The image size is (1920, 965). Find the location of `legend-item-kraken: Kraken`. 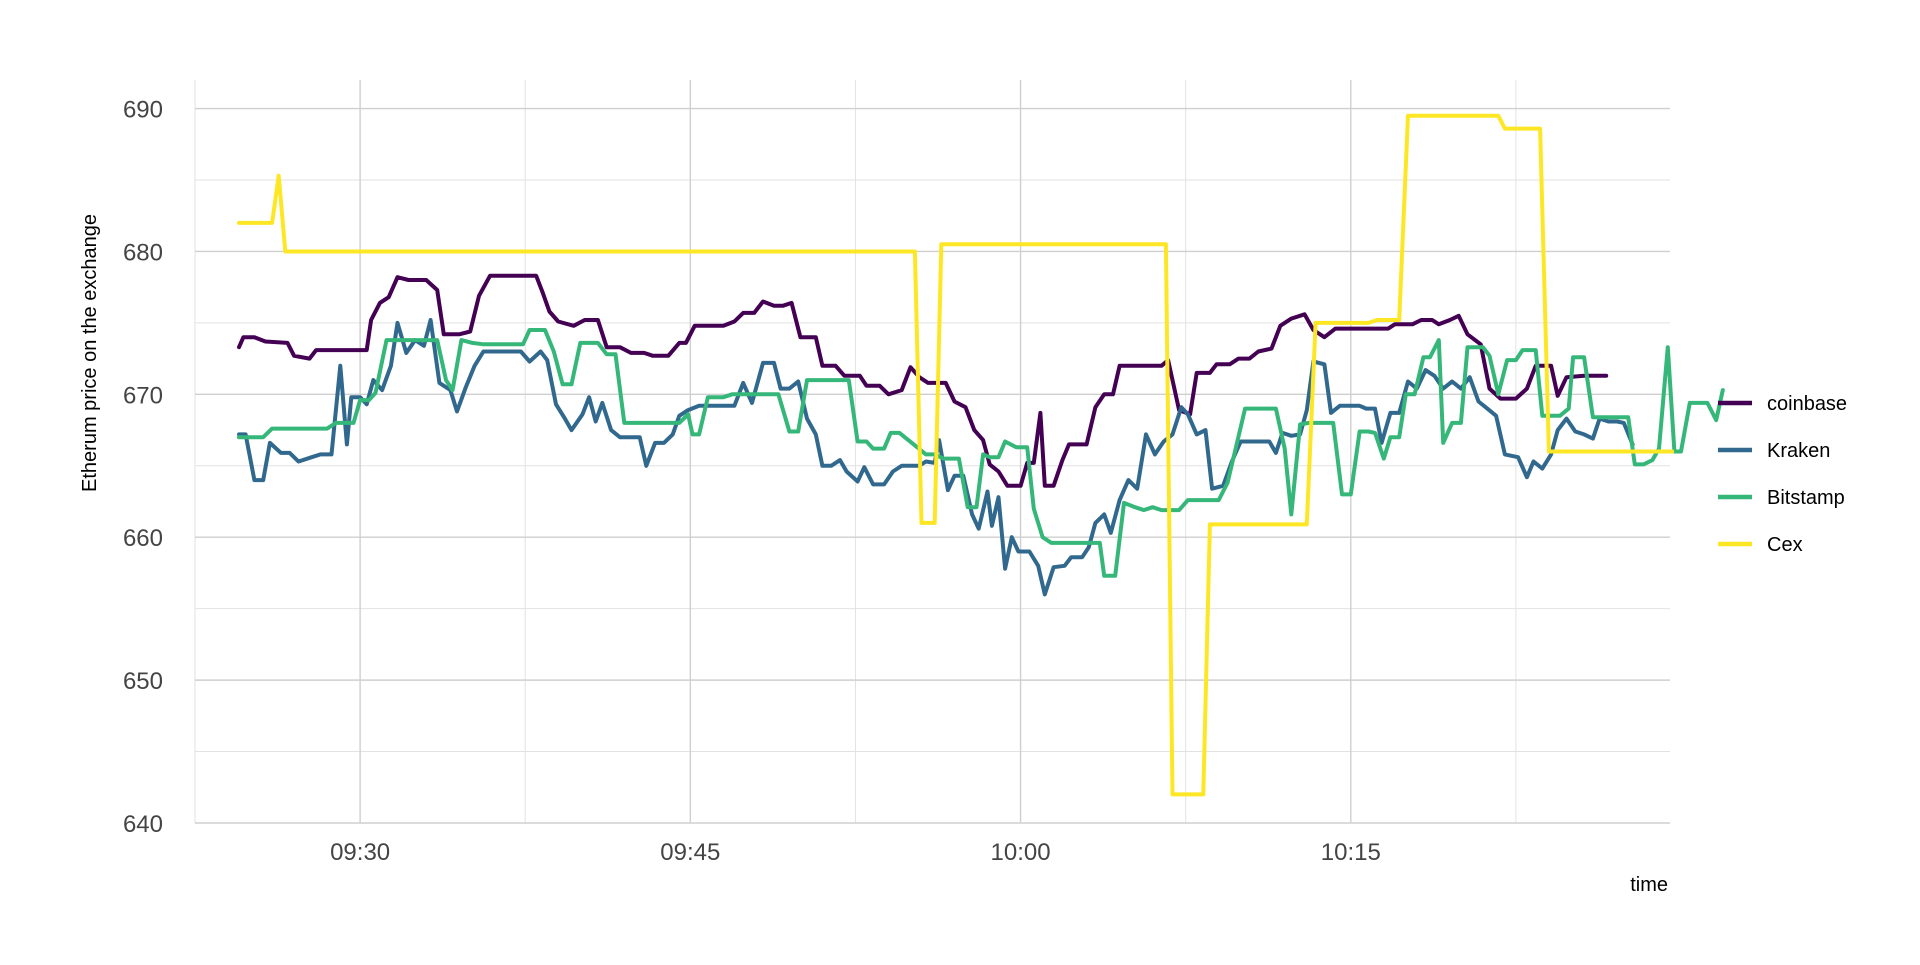

legend-item-kraken: Kraken is located at coordinates (1774, 451).